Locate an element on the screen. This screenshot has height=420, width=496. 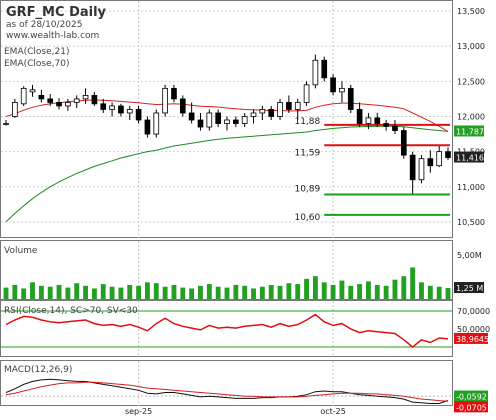
price-y-tick-label: 13,000 is located at coordinates (471, 46).